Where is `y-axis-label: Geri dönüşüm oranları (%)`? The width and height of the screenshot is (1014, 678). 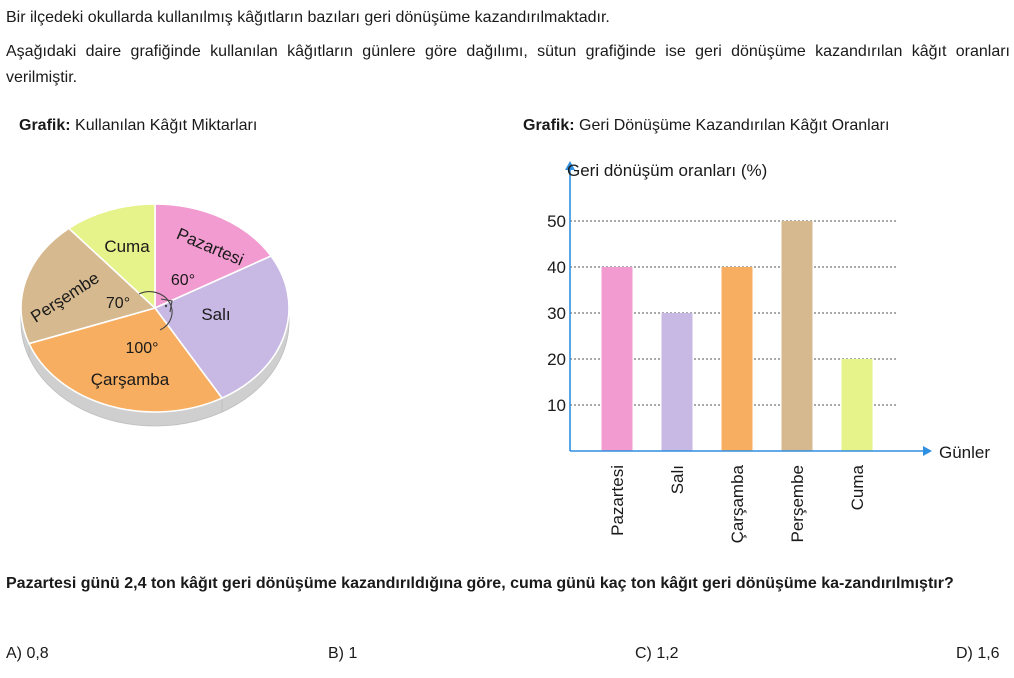
y-axis-label: Geri dönüşüm oranları (%) is located at coordinates (667, 170).